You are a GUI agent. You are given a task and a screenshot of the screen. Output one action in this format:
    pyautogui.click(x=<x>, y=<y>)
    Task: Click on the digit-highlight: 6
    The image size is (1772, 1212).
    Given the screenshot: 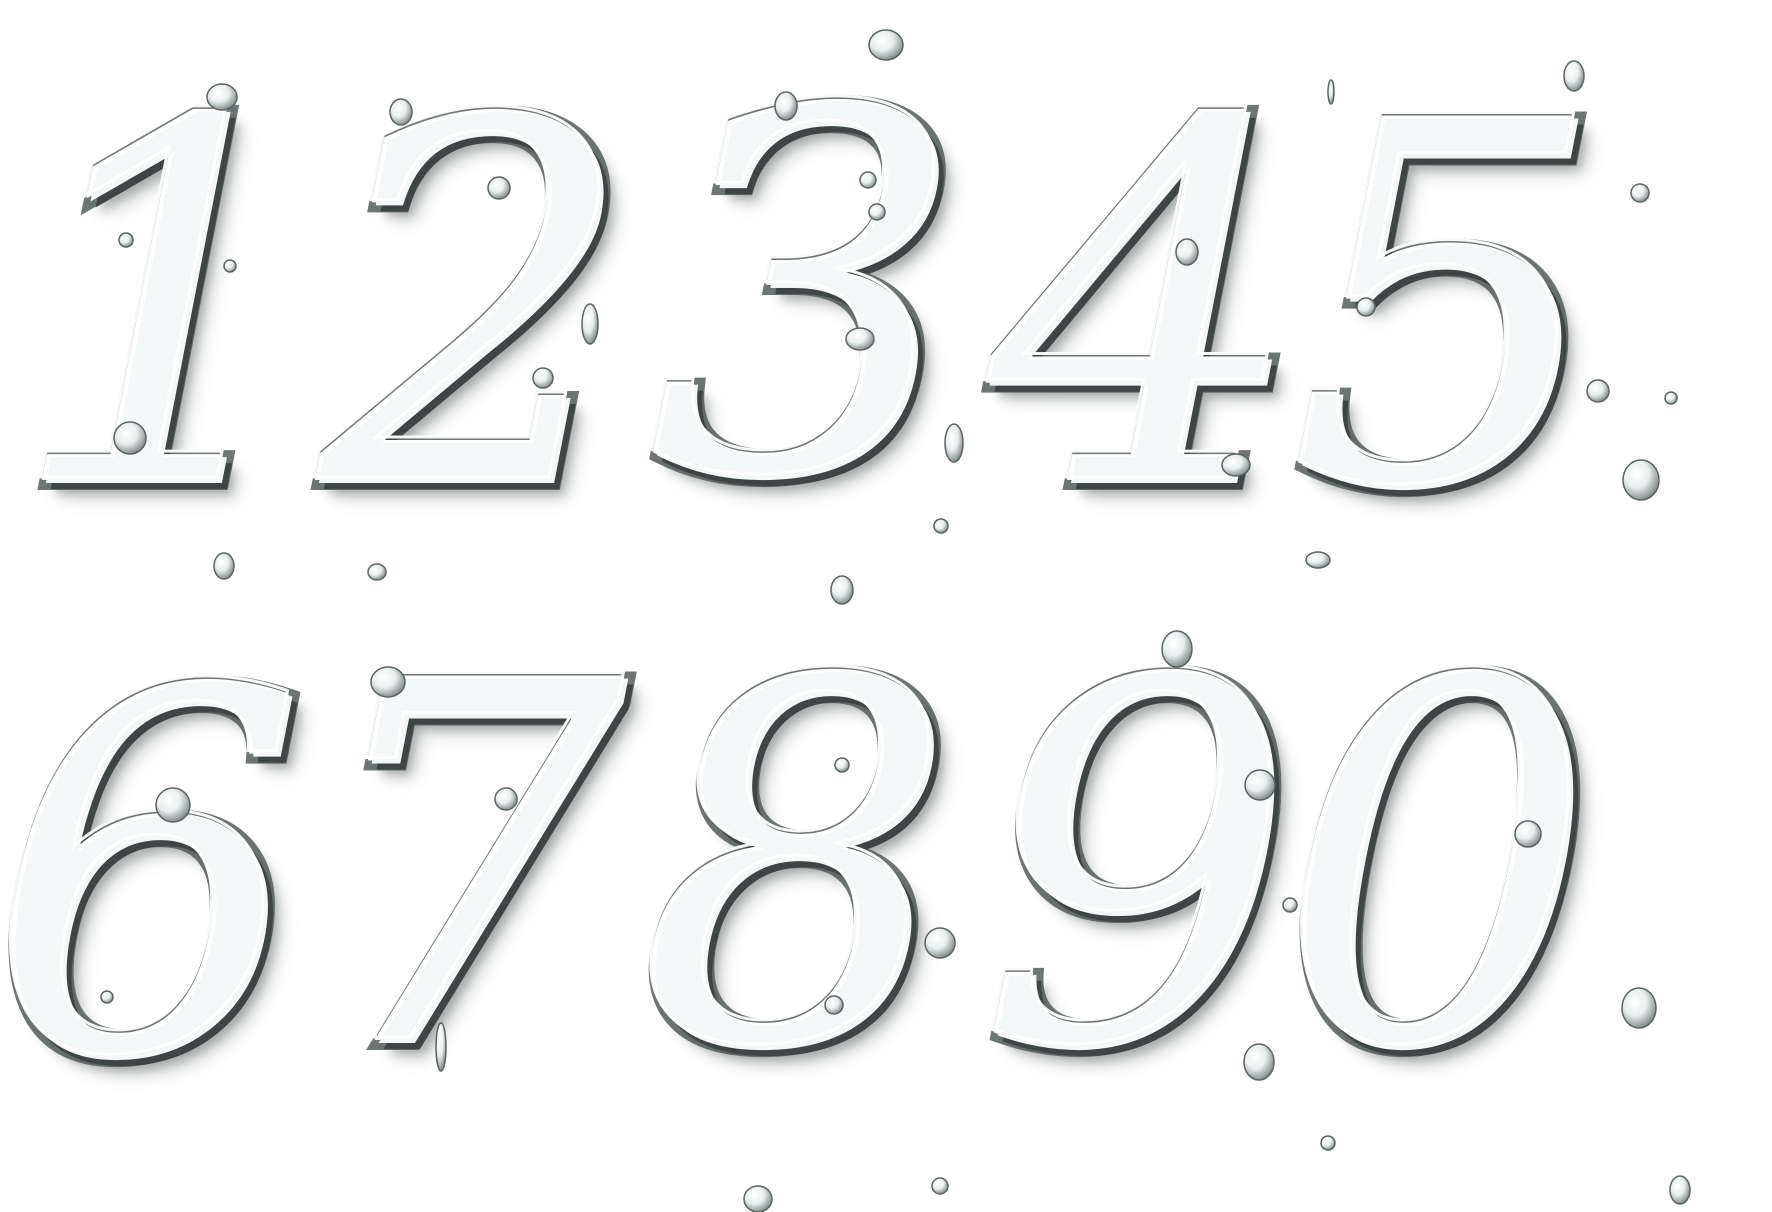 What is the action you would take?
    pyautogui.click(x=153, y=874)
    